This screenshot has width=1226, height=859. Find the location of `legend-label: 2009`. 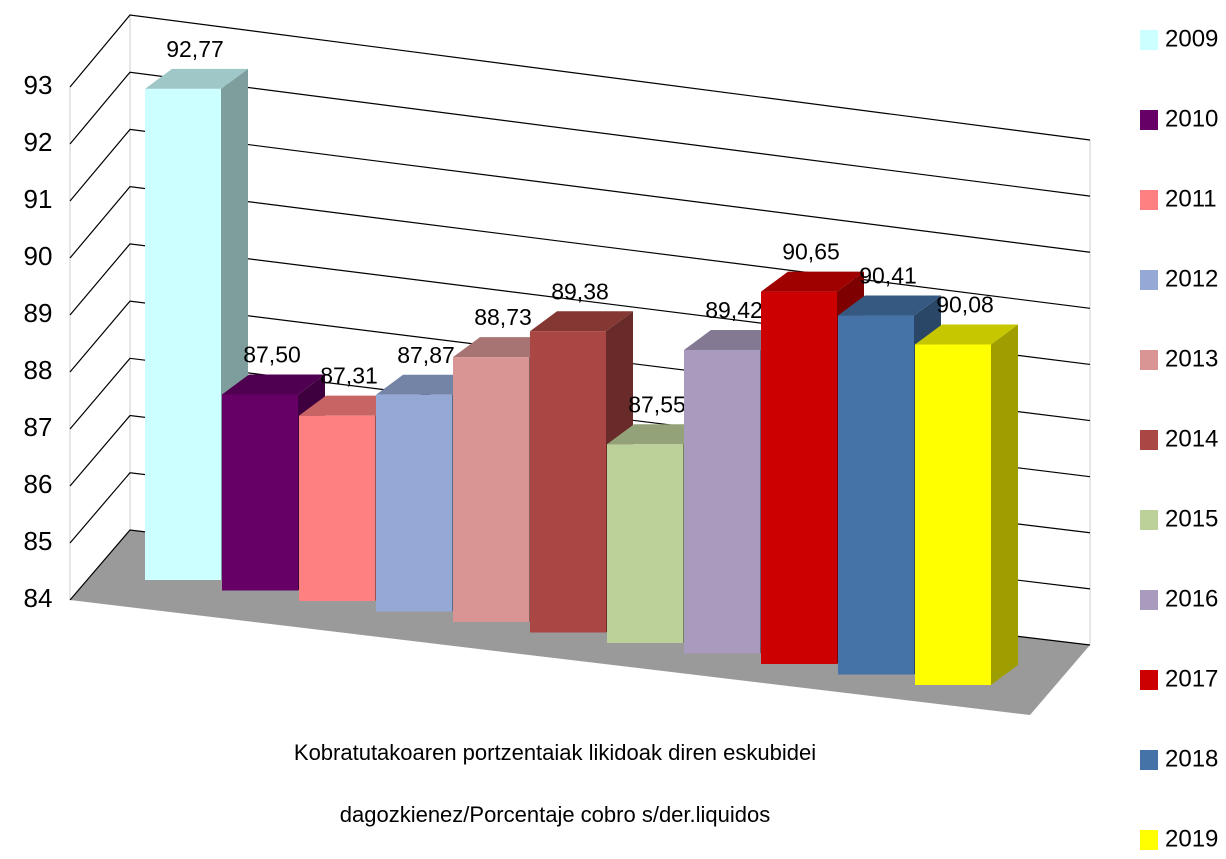

legend-label: 2009 is located at coordinates (1191, 38).